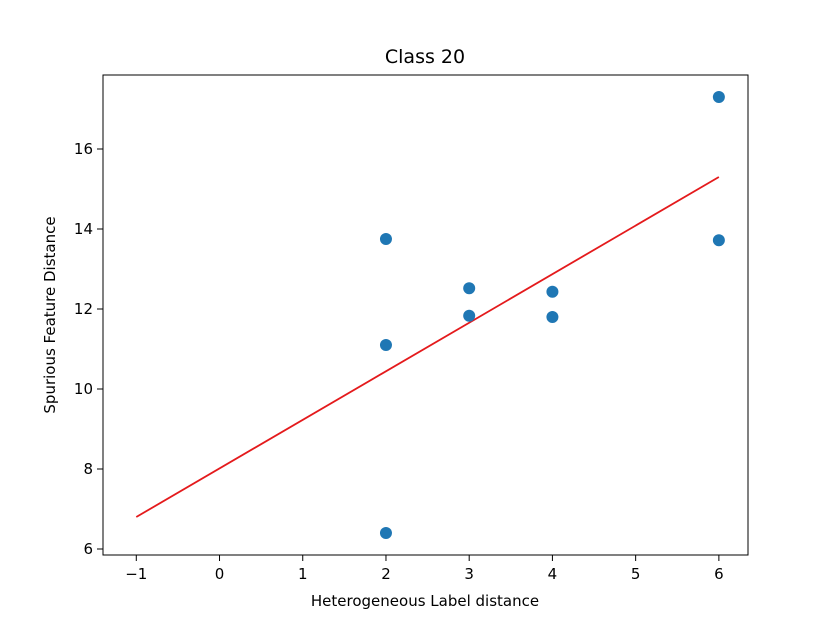  What do you see at coordinates (88, 549) in the screenshot?
I see `y-tick-label: 6` at bounding box center [88, 549].